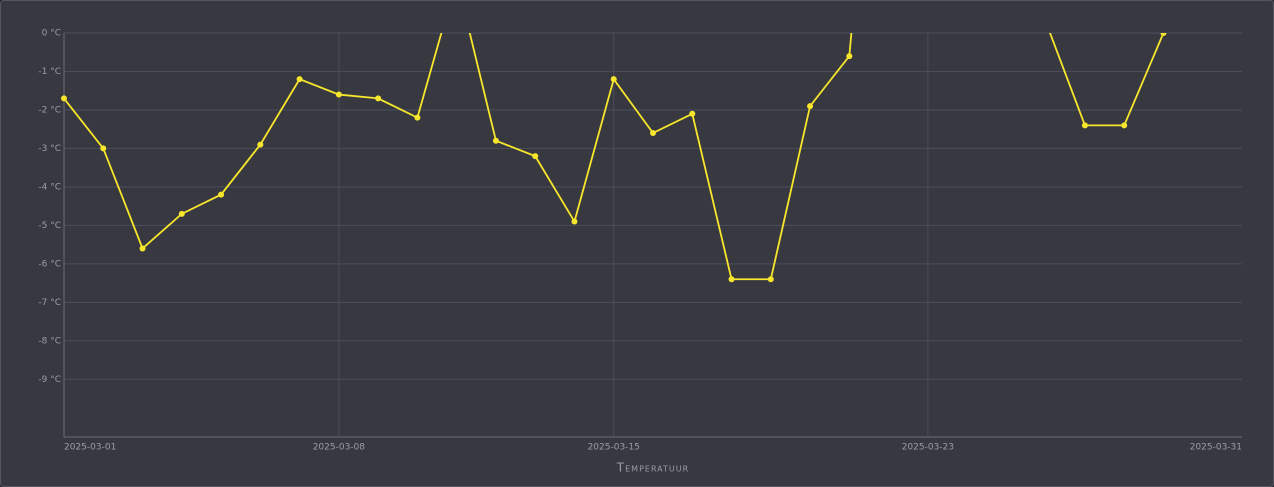 The height and width of the screenshot is (487, 1274). I want to click on y-tick-label: -6 °C, so click(49, 264).